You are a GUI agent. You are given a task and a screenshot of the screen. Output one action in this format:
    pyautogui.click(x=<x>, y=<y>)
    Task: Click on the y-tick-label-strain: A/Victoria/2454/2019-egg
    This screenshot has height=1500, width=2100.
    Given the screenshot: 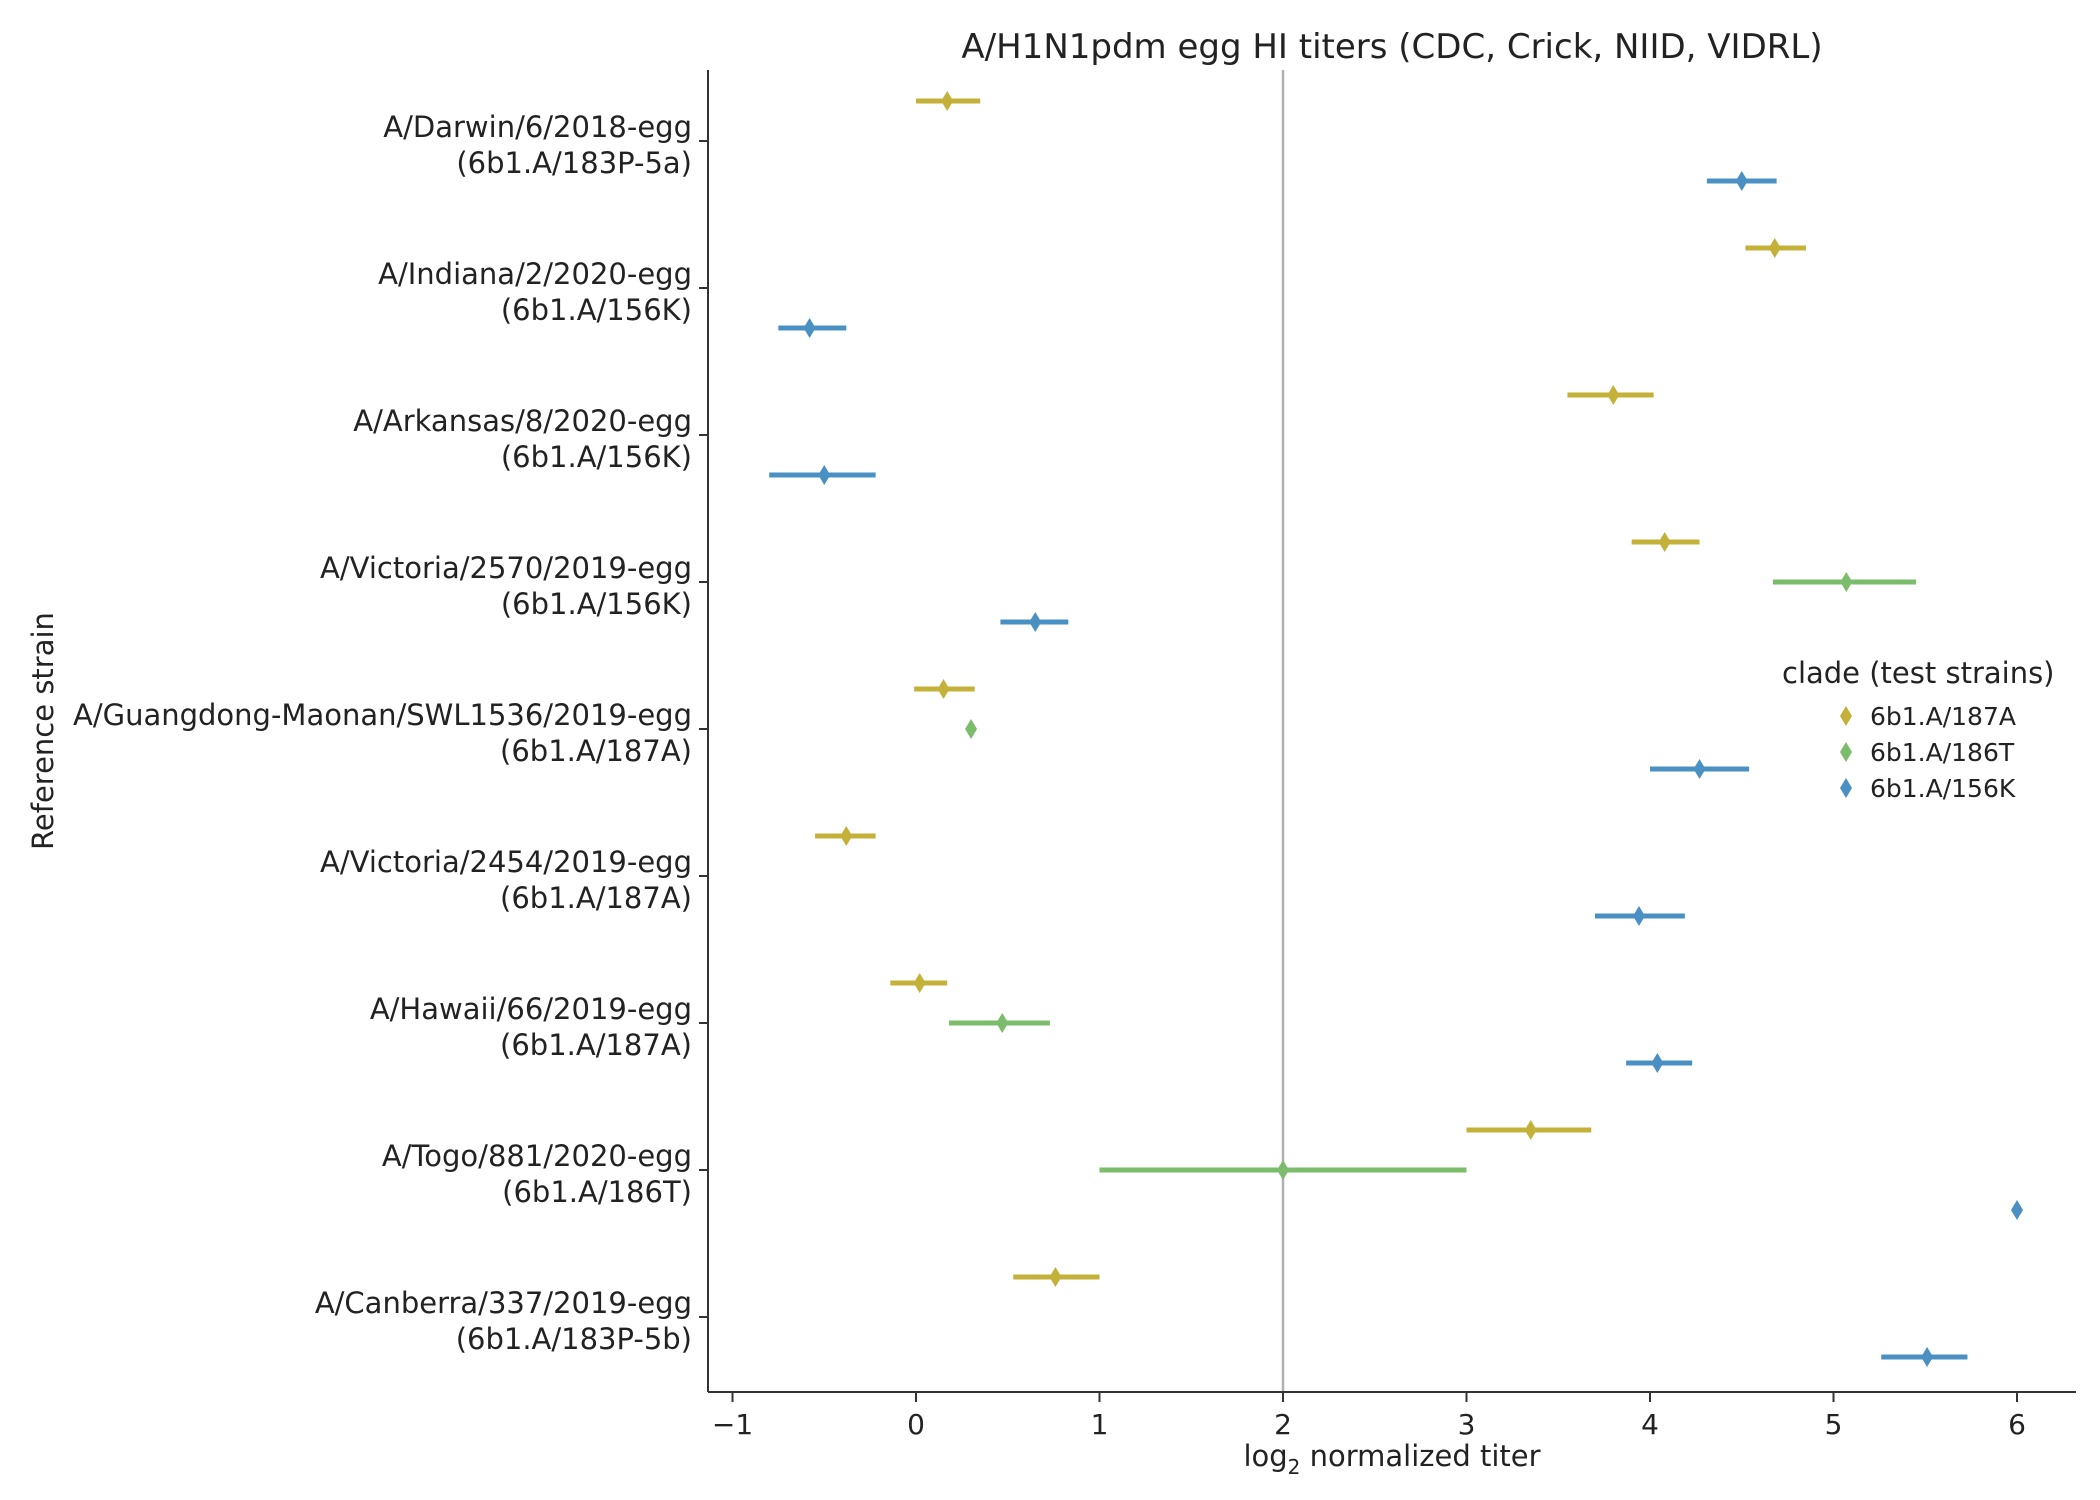 What is the action you would take?
    pyautogui.click(x=506, y=862)
    